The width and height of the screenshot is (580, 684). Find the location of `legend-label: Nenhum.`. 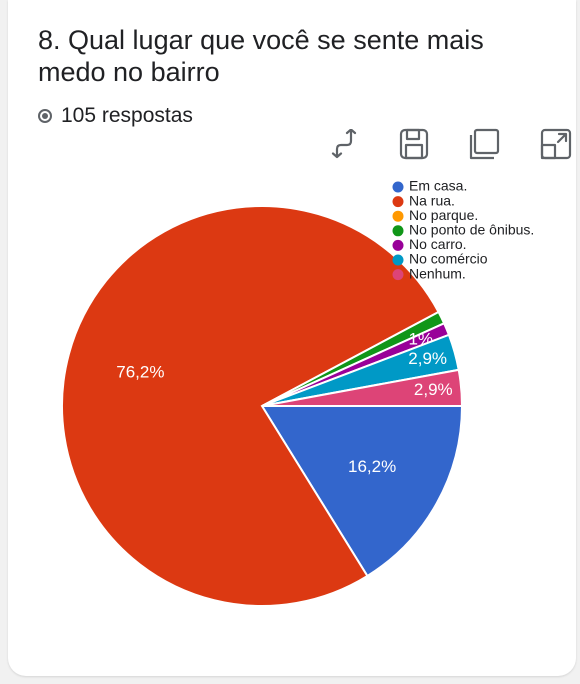

legend-label: Nenhum. is located at coordinates (437, 273).